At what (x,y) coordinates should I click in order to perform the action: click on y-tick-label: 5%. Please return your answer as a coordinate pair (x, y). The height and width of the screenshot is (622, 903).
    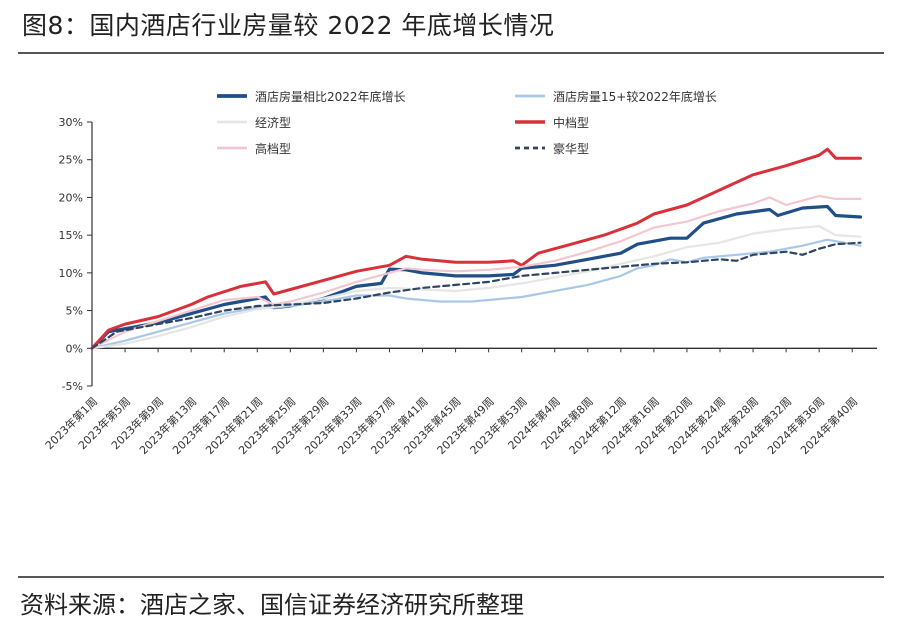
    Looking at the image, I should click on (74, 311).